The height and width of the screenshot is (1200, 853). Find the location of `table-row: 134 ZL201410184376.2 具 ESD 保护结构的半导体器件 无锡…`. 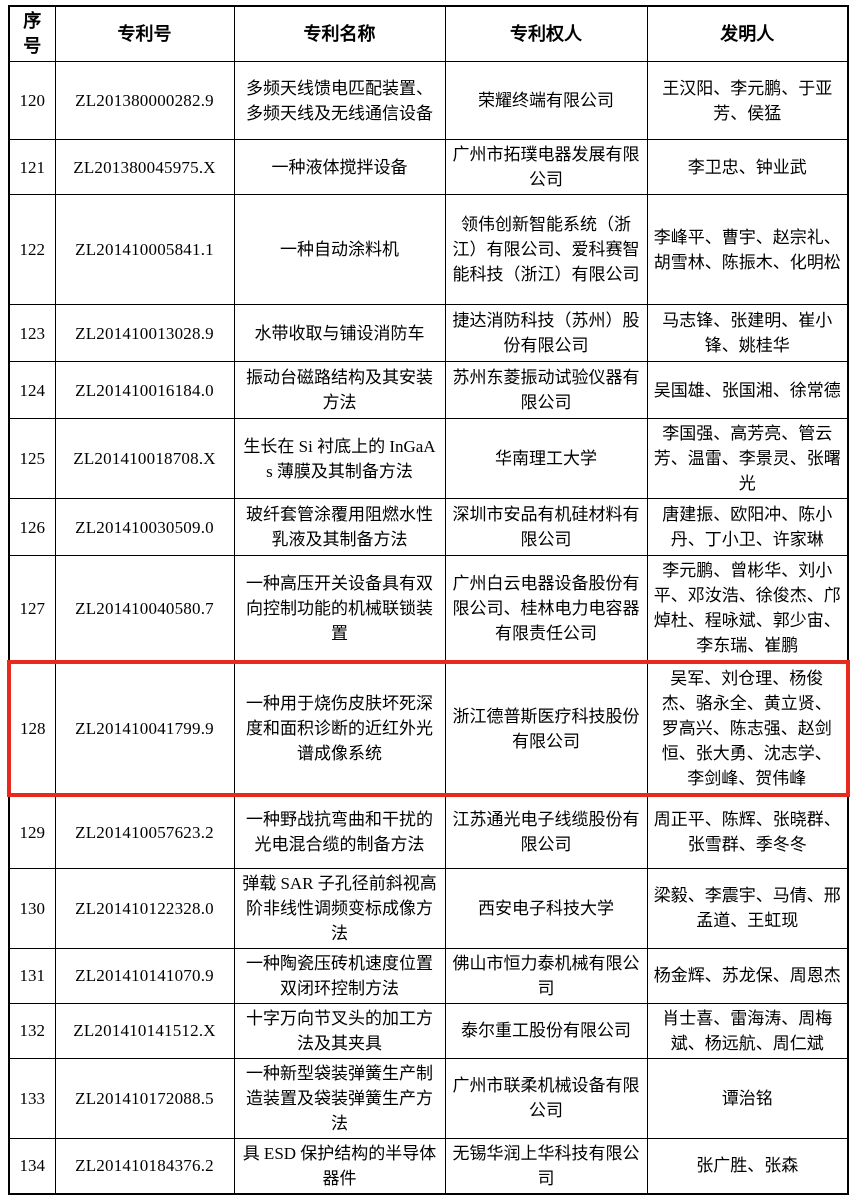

table-row: 134 ZL201410184376.2 具 ESD 保护结构的半导体器件 无锡… is located at coordinates (428, 1165).